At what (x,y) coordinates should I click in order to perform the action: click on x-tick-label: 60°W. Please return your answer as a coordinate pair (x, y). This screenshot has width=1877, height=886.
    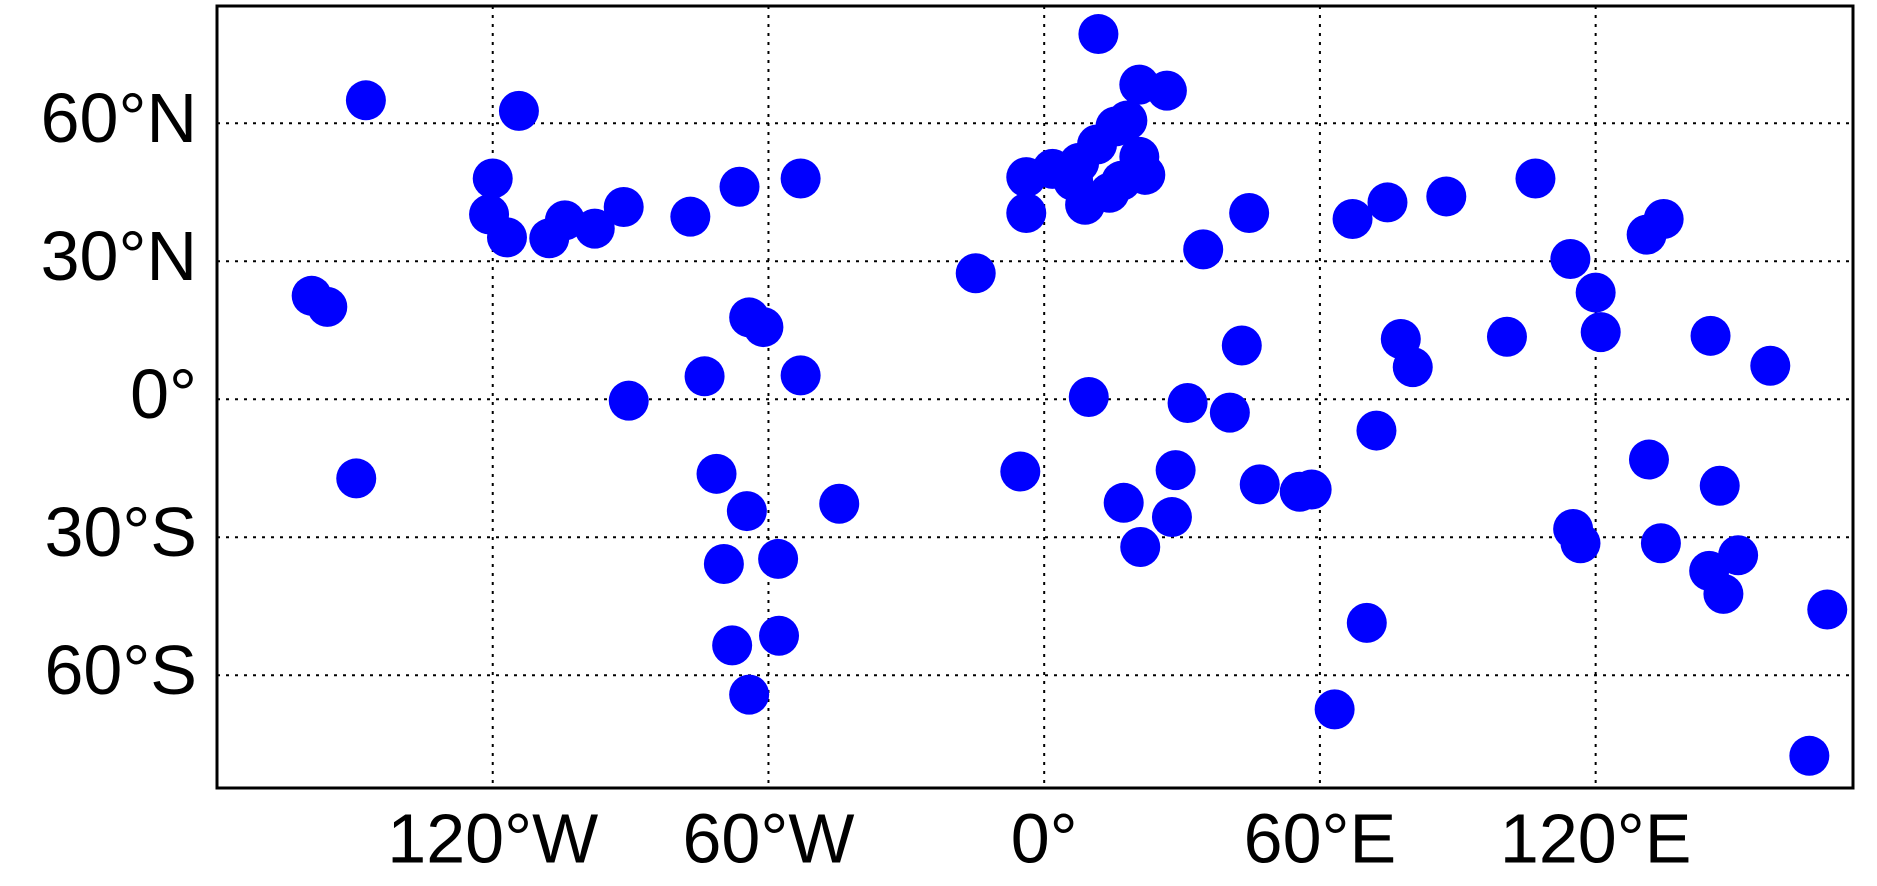
    Looking at the image, I should click on (768, 838).